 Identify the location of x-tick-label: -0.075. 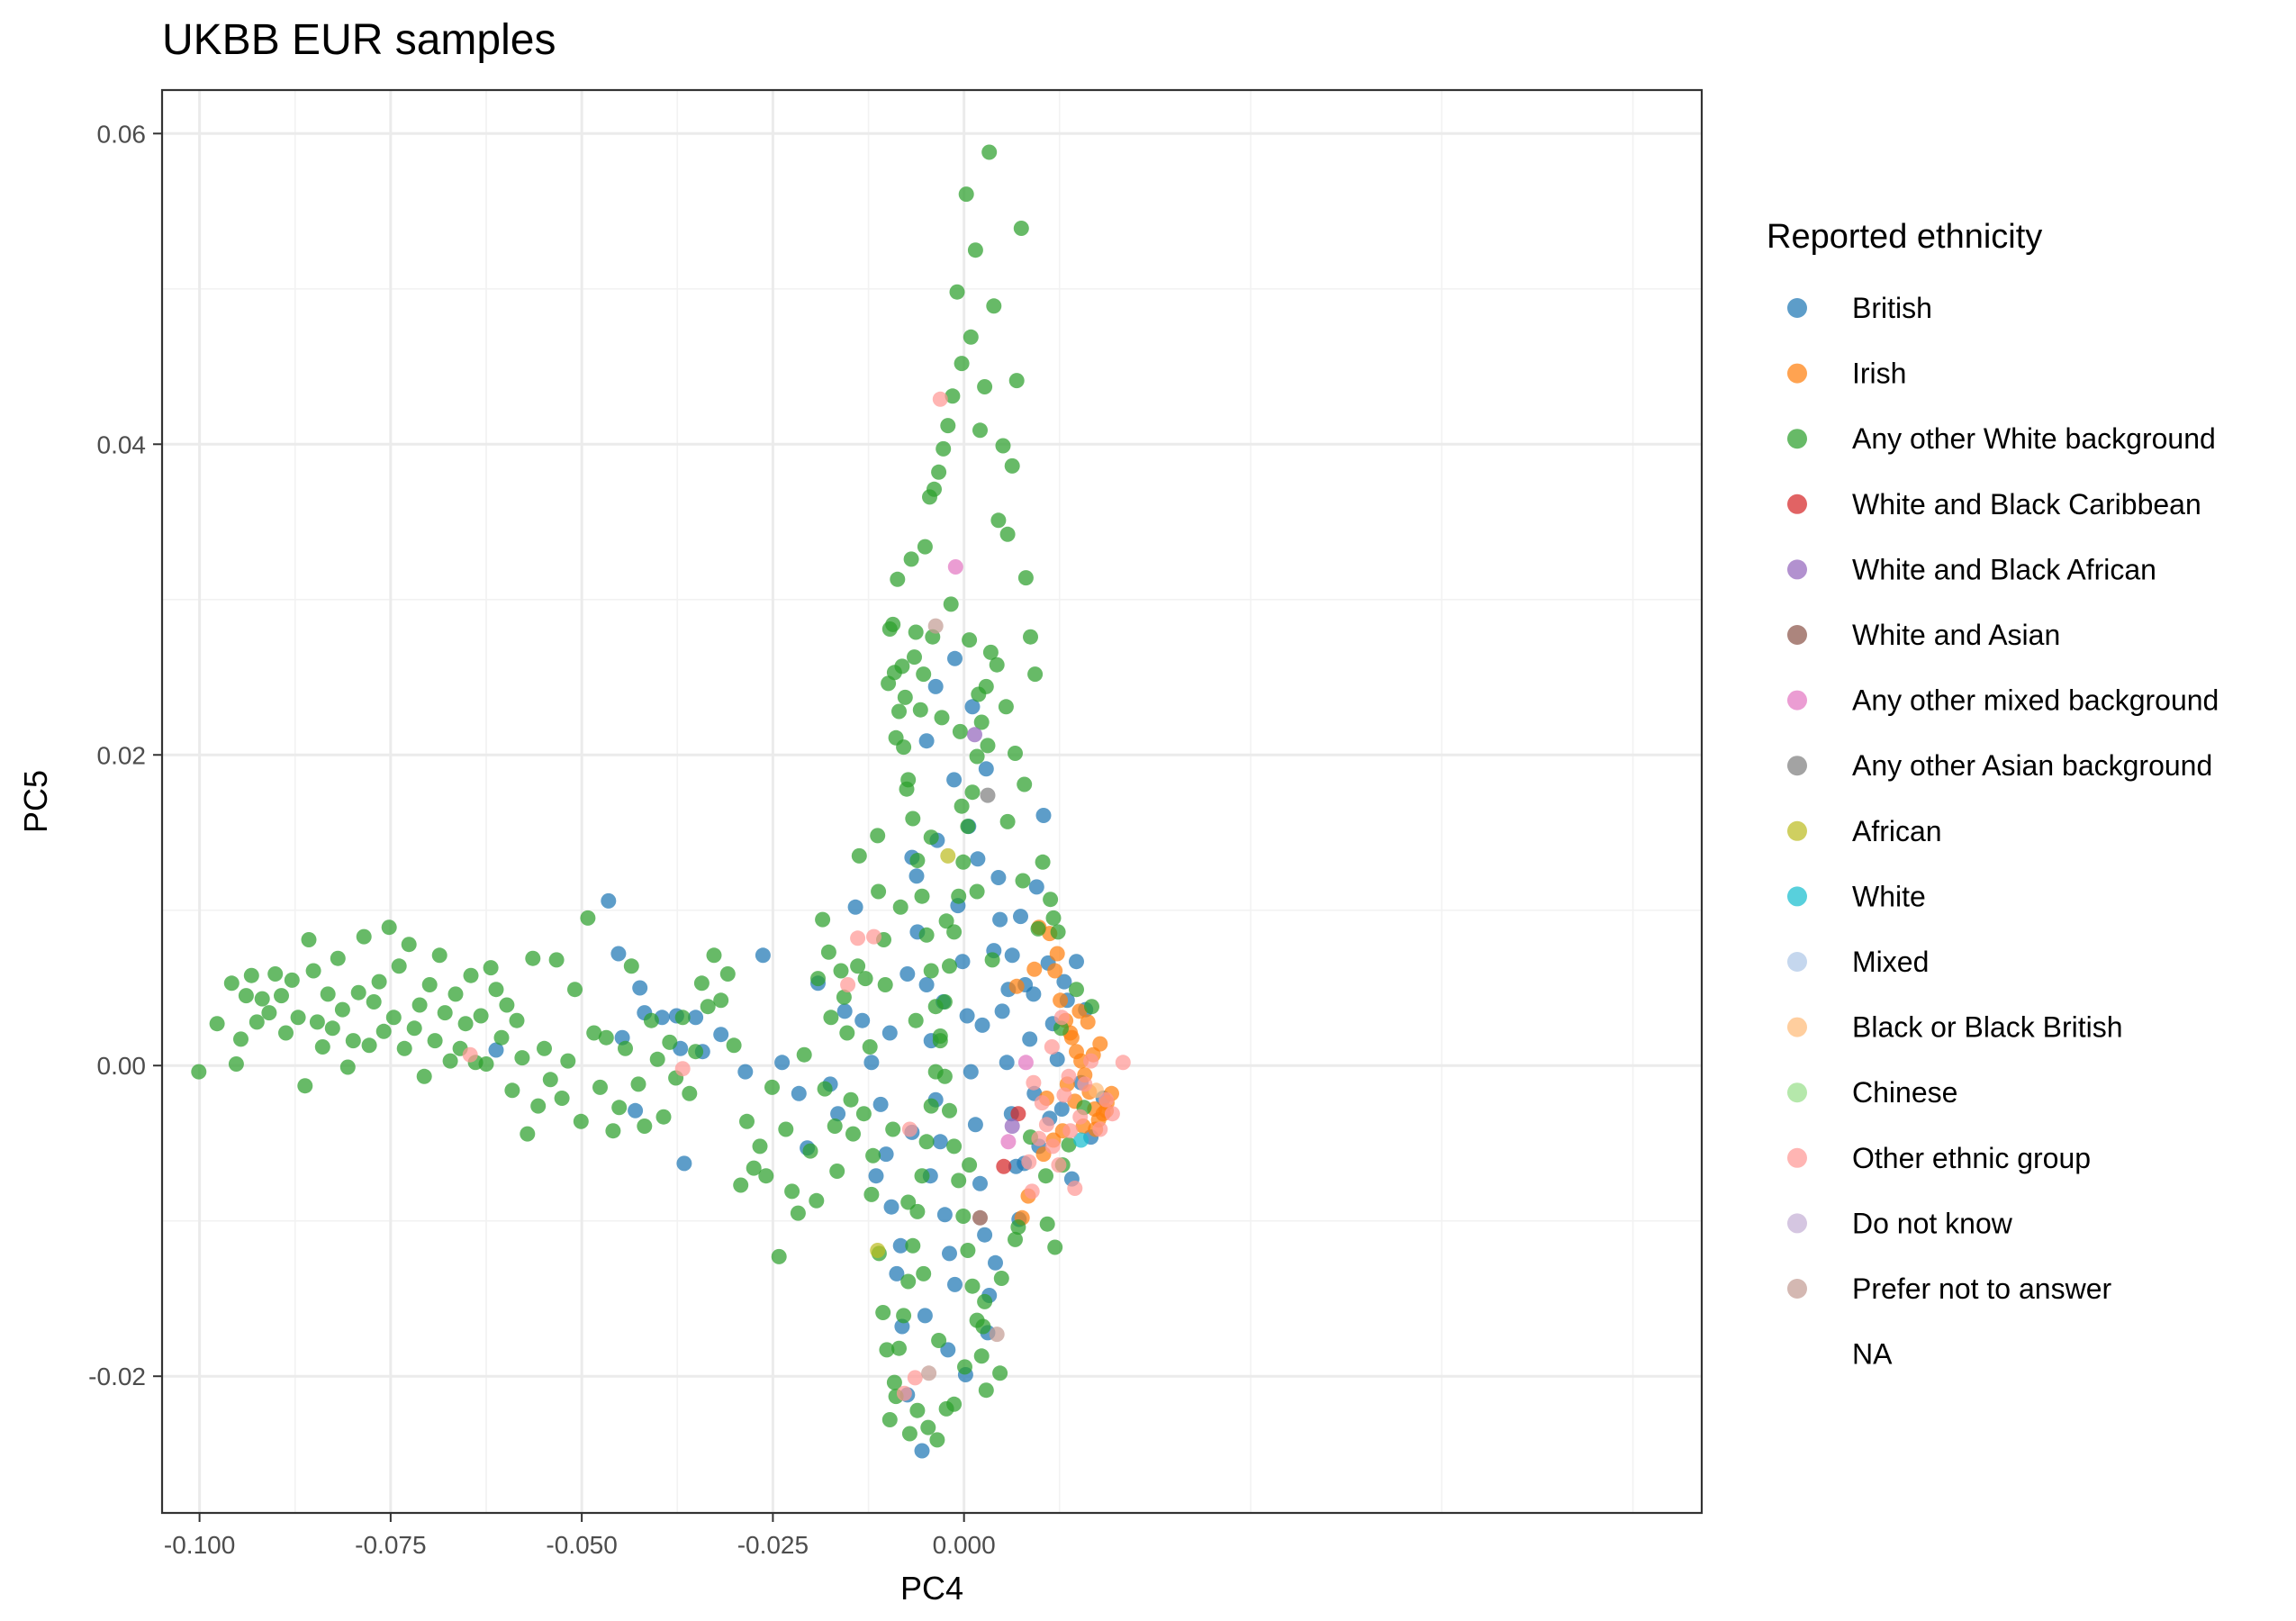
(390, 1545).